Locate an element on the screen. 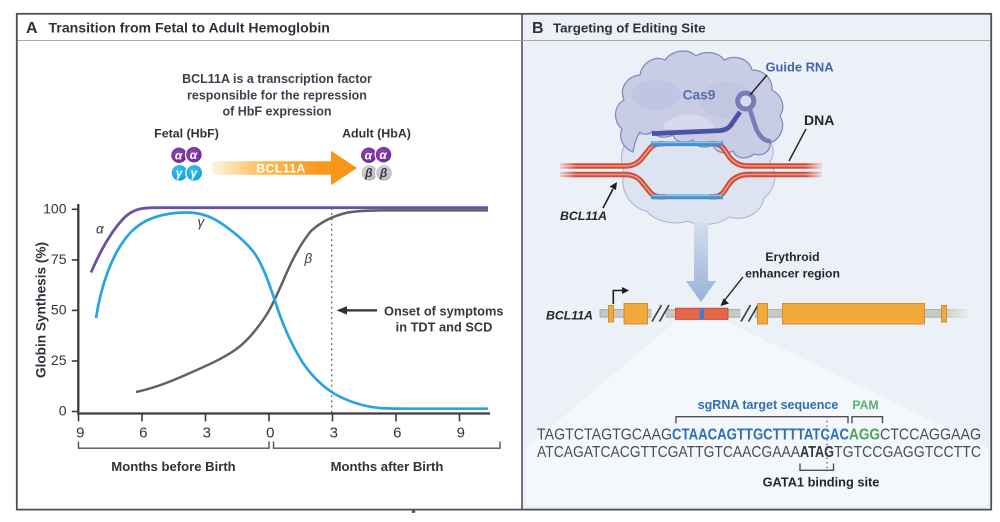 Image resolution: width=1000 pixels, height=522 pixels. svg-text: enhancer region is located at coordinates (792, 274).